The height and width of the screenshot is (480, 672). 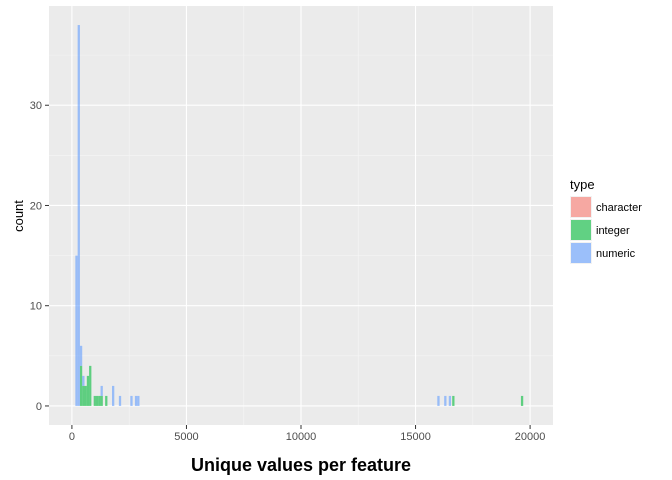 I want to click on x-tick-label: 15000, so click(x=415, y=437).